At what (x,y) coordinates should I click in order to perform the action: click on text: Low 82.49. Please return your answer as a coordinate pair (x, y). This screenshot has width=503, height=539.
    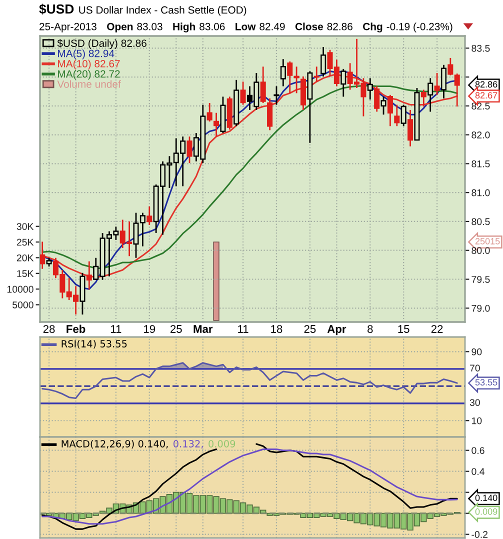
    Looking at the image, I should click on (260, 26).